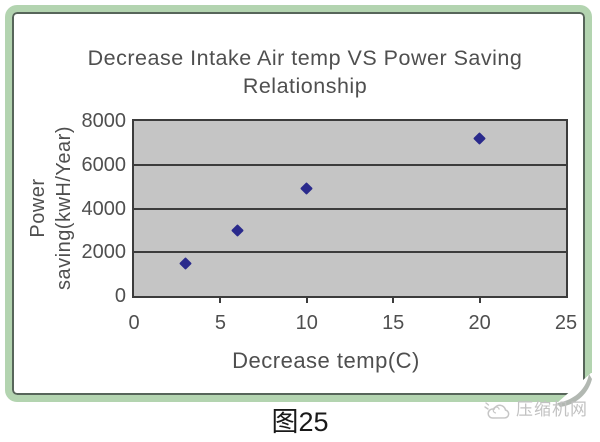 Image resolution: width=600 pixels, height=442 pixels. What do you see at coordinates (479, 323) in the screenshot?
I see `x-tick-label: 20` at bounding box center [479, 323].